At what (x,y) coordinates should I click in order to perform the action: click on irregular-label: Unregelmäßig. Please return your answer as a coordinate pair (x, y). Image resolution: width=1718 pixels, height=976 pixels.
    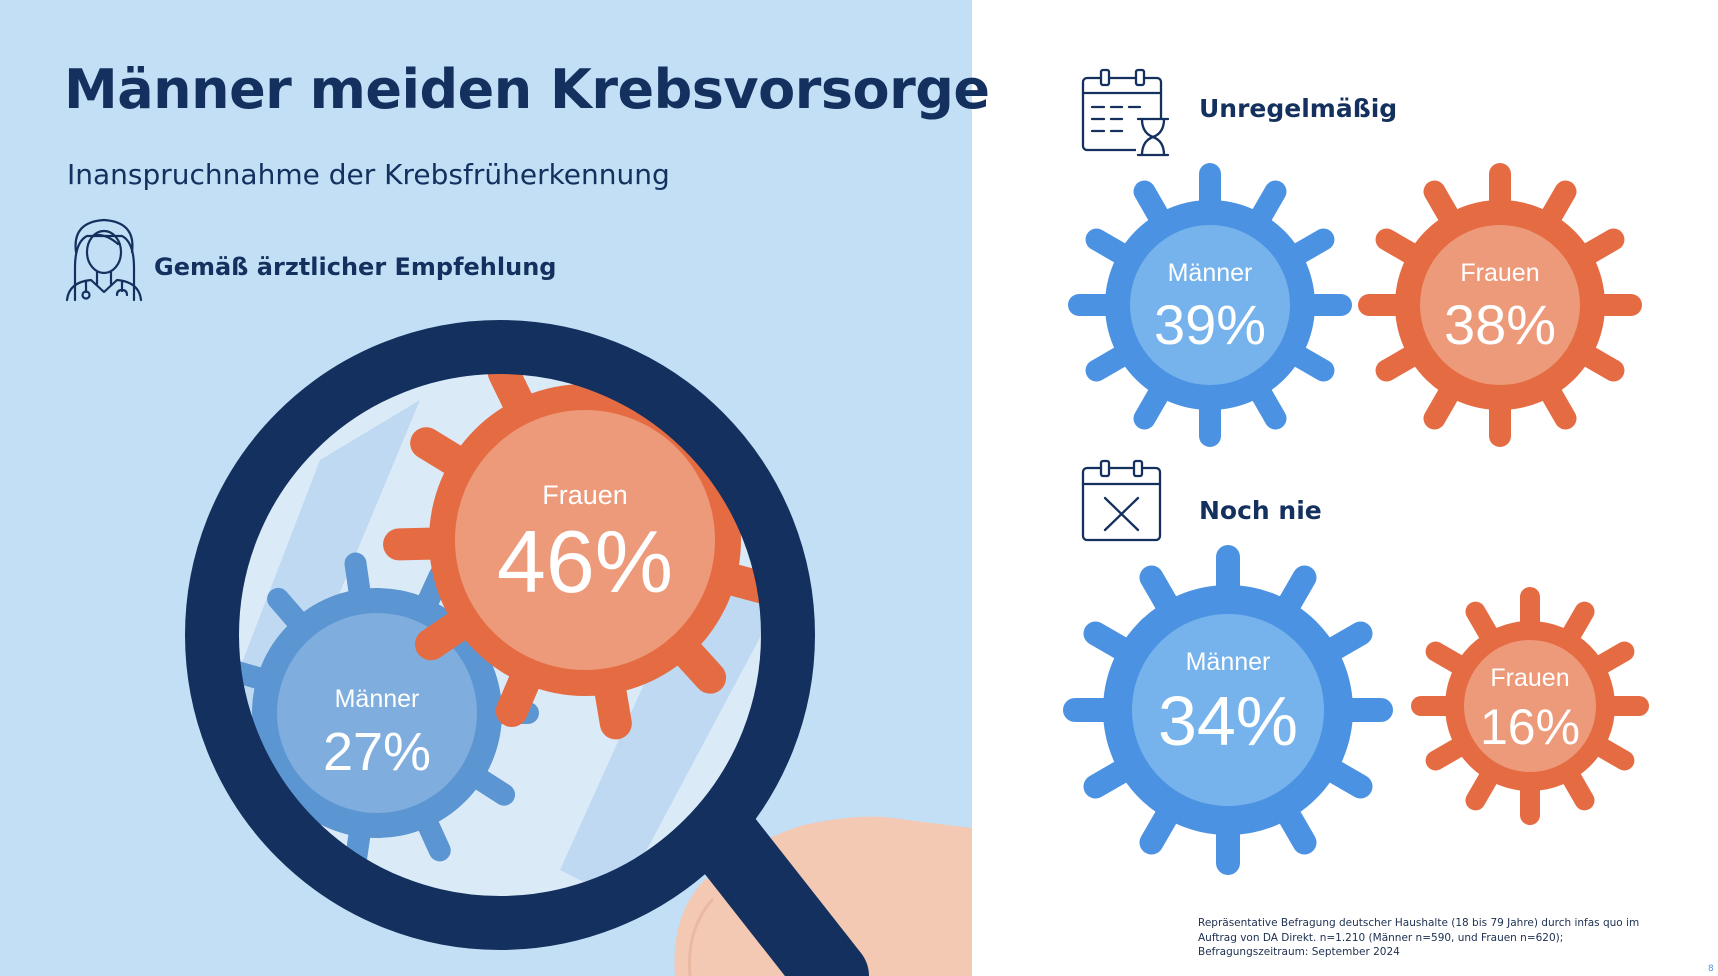
    Looking at the image, I should click on (1298, 108).